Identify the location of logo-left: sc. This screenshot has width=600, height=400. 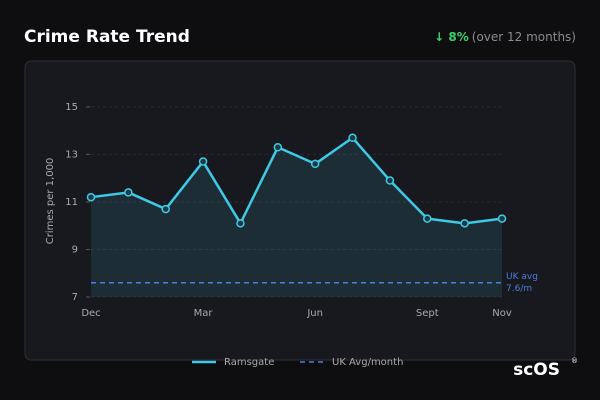
(523, 370).